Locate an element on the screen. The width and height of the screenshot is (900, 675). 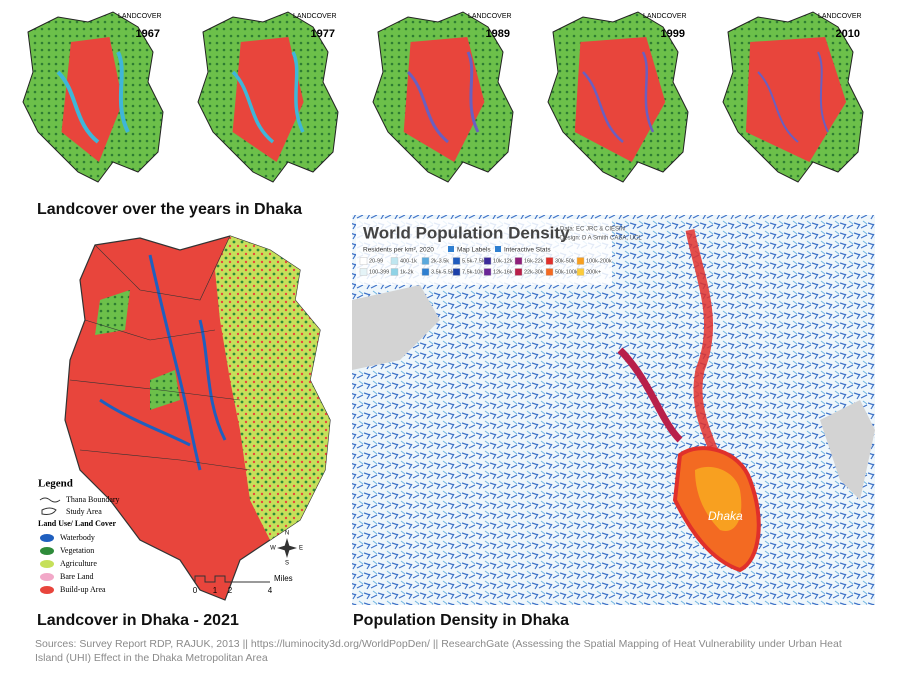
bin-label: 7.5k-10k is located at coordinates (472, 272).